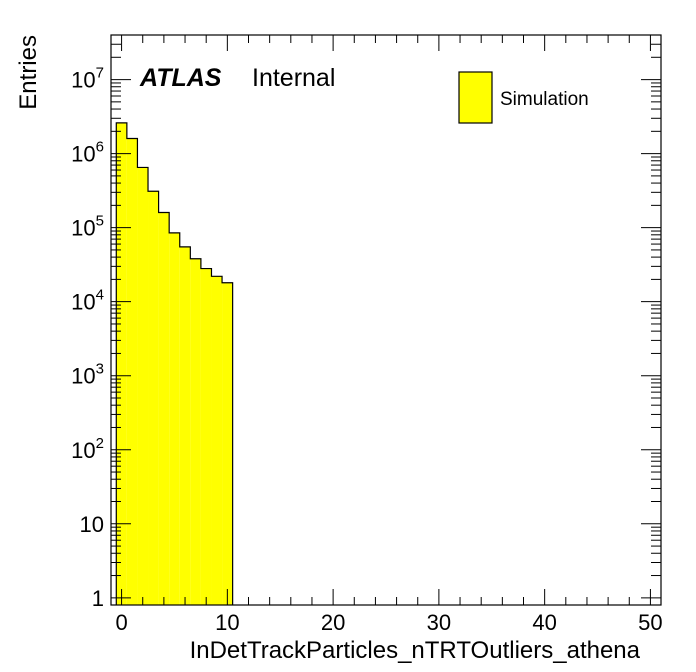  What do you see at coordinates (28, 72) in the screenshot?
I see `y-axis-title: Entries` at bounding box center [28, 72].